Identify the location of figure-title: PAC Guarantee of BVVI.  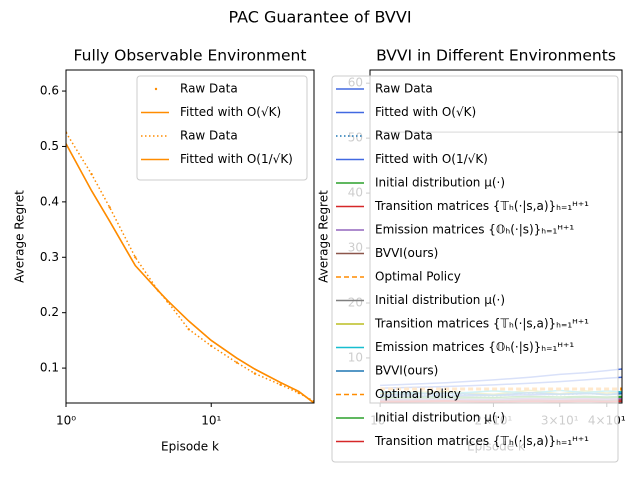
(319, 17).